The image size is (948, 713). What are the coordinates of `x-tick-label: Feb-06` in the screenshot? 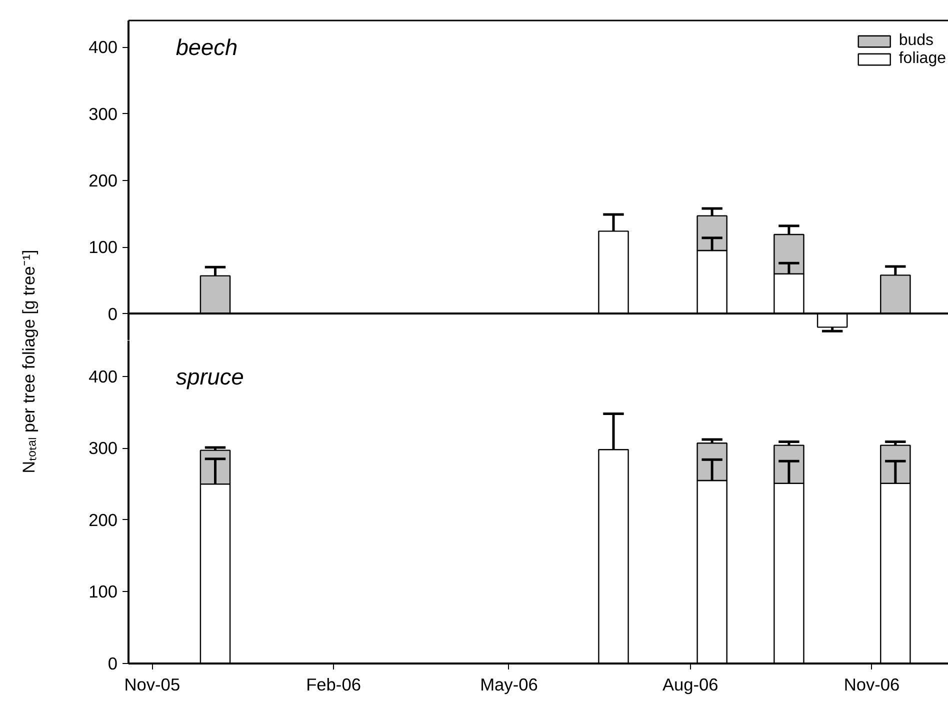 It's located at (333, 684).